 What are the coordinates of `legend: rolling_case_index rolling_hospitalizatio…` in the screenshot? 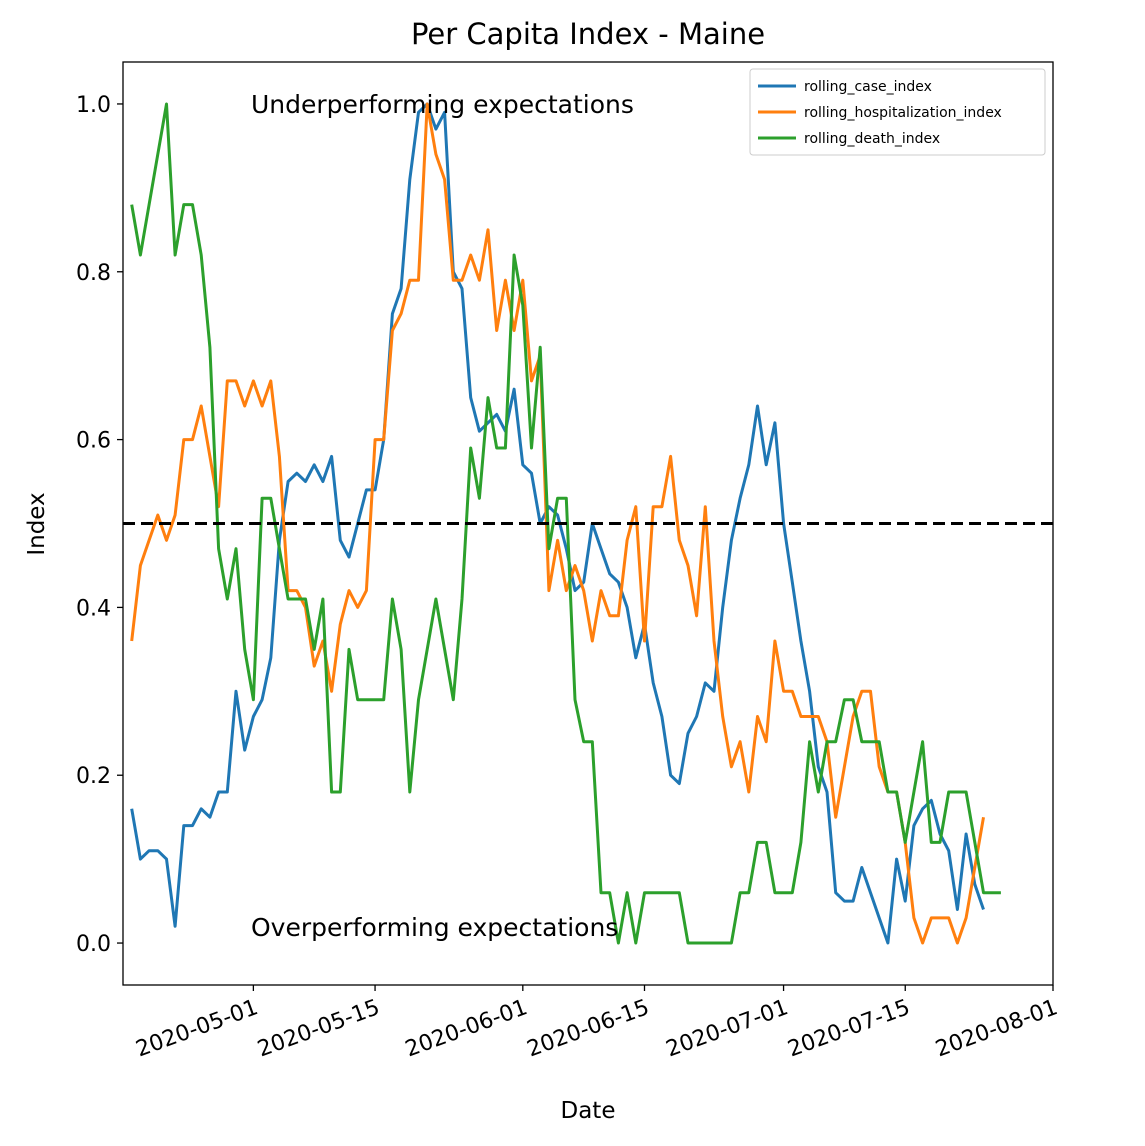 It's located at (897, 112).